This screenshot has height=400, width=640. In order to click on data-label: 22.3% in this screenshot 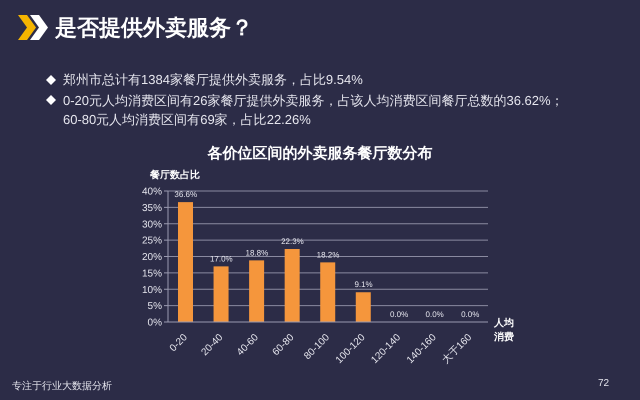, I will do `click(292, 241)`.